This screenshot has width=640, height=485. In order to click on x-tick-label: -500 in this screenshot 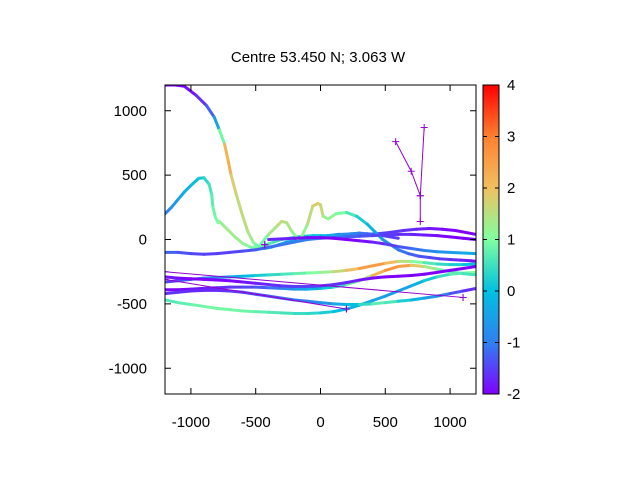, I will do `click(256, 422)`.